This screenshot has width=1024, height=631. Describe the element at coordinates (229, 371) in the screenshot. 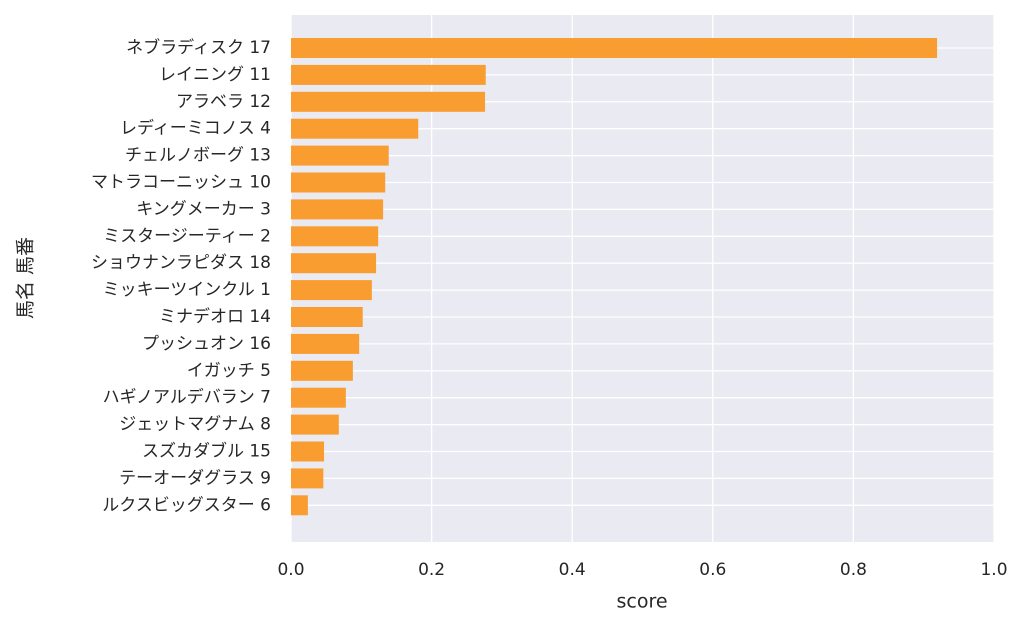

I see `y-tick-label: イガッチ 5` at that location.